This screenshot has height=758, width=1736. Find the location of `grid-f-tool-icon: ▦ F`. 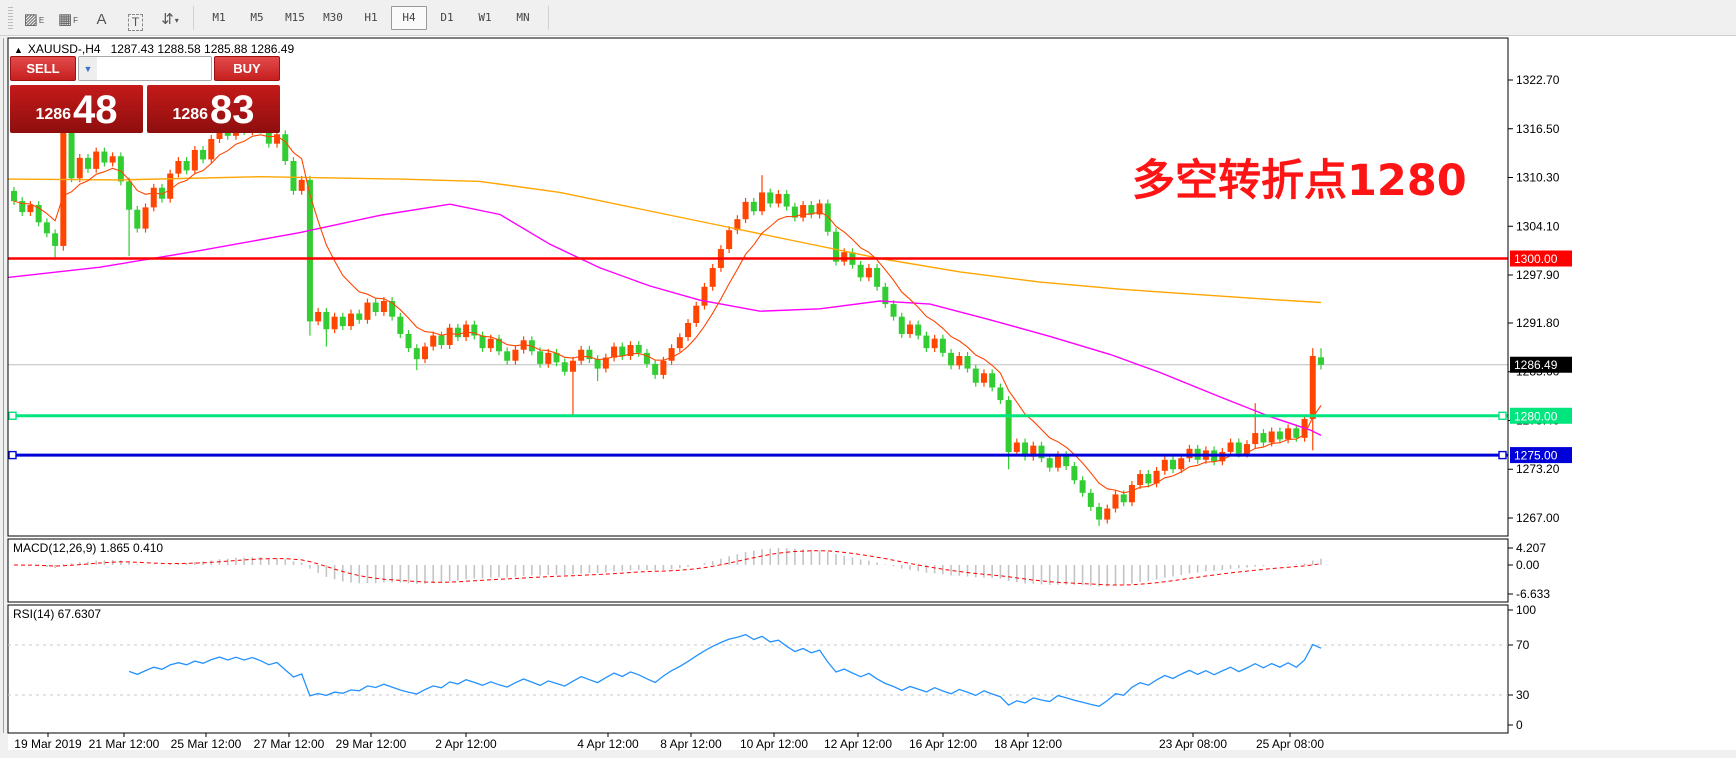

grid-f-tool-icon: ▦ F is located at coordinates (68, 19).